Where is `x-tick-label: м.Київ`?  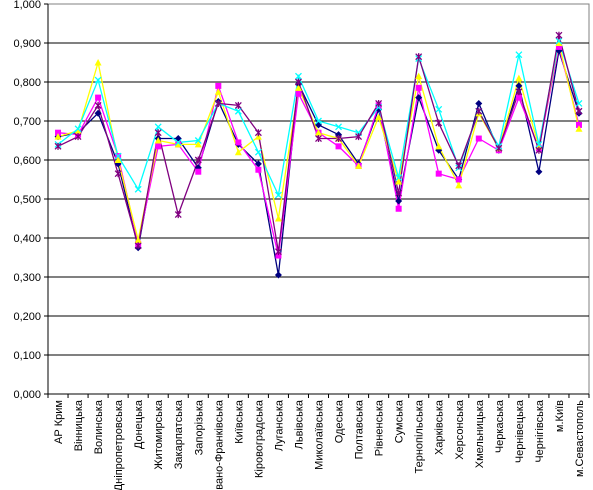 x-tick-label: м.Київ is located at coordinates (560, 416).